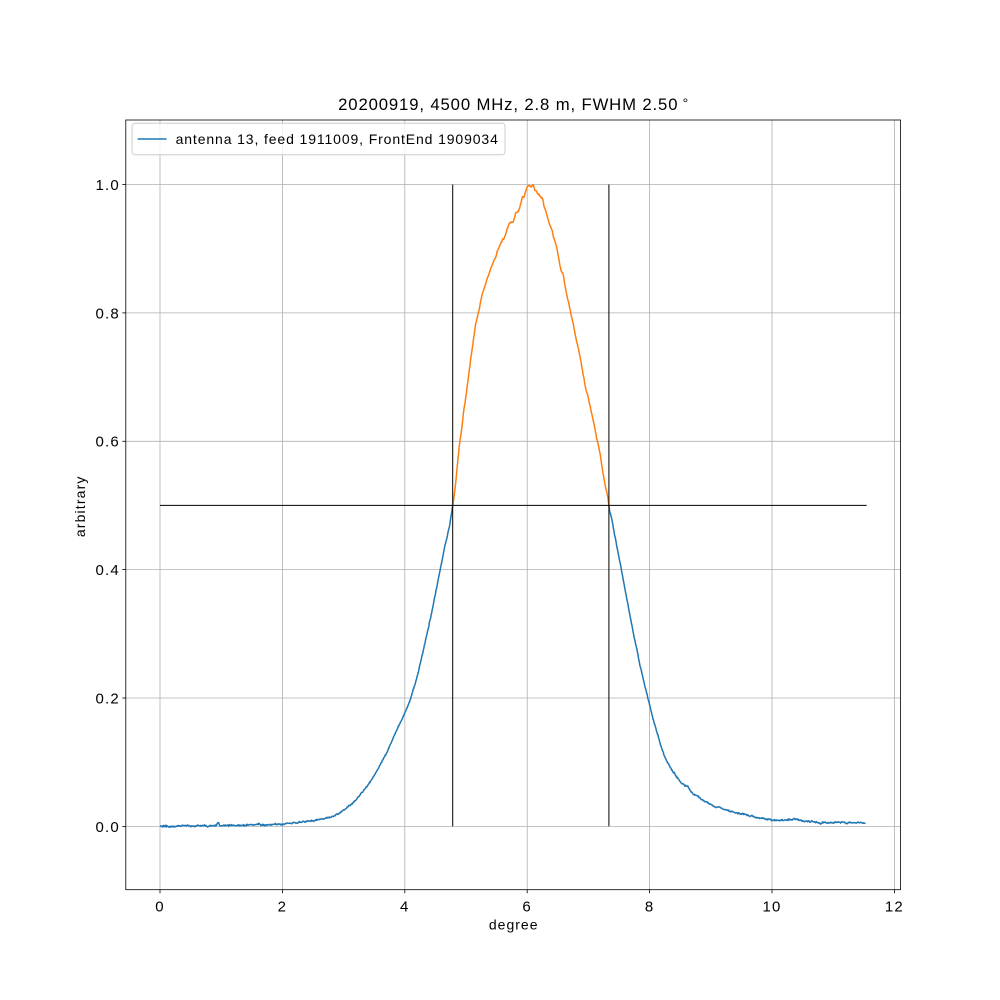 This screenshot has width=1000, height=1000. I want to click on svg-text: 0, so click(160, 907).